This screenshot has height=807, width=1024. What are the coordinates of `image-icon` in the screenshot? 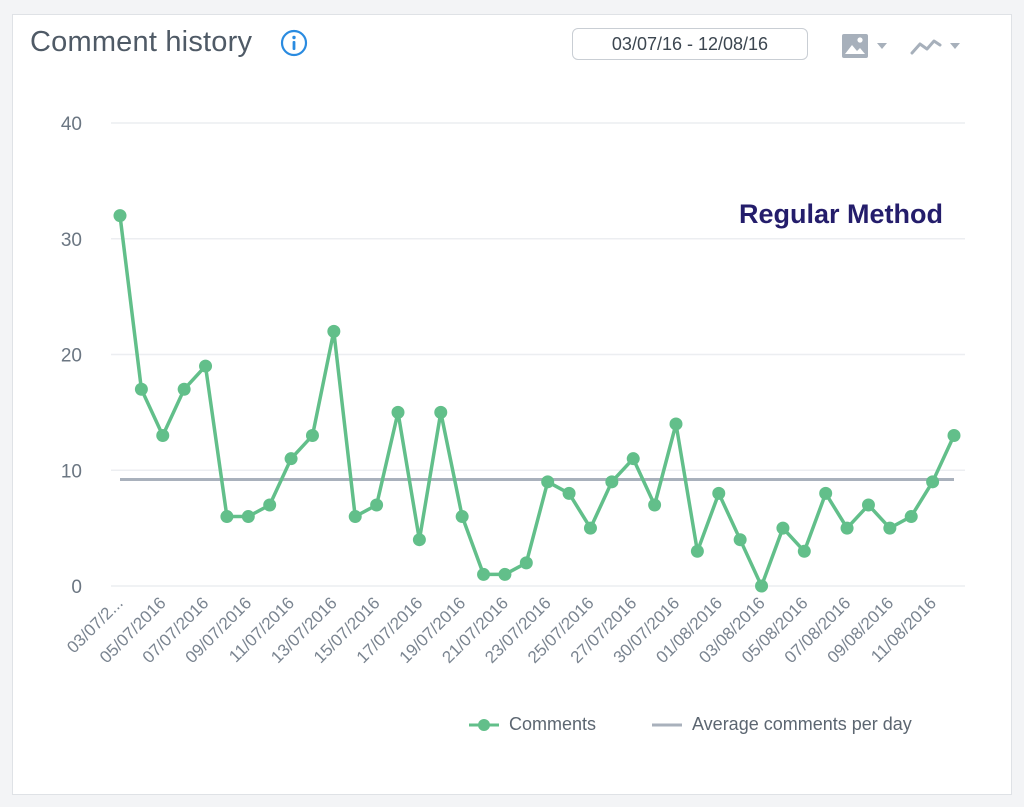 It's located at (855, 46).